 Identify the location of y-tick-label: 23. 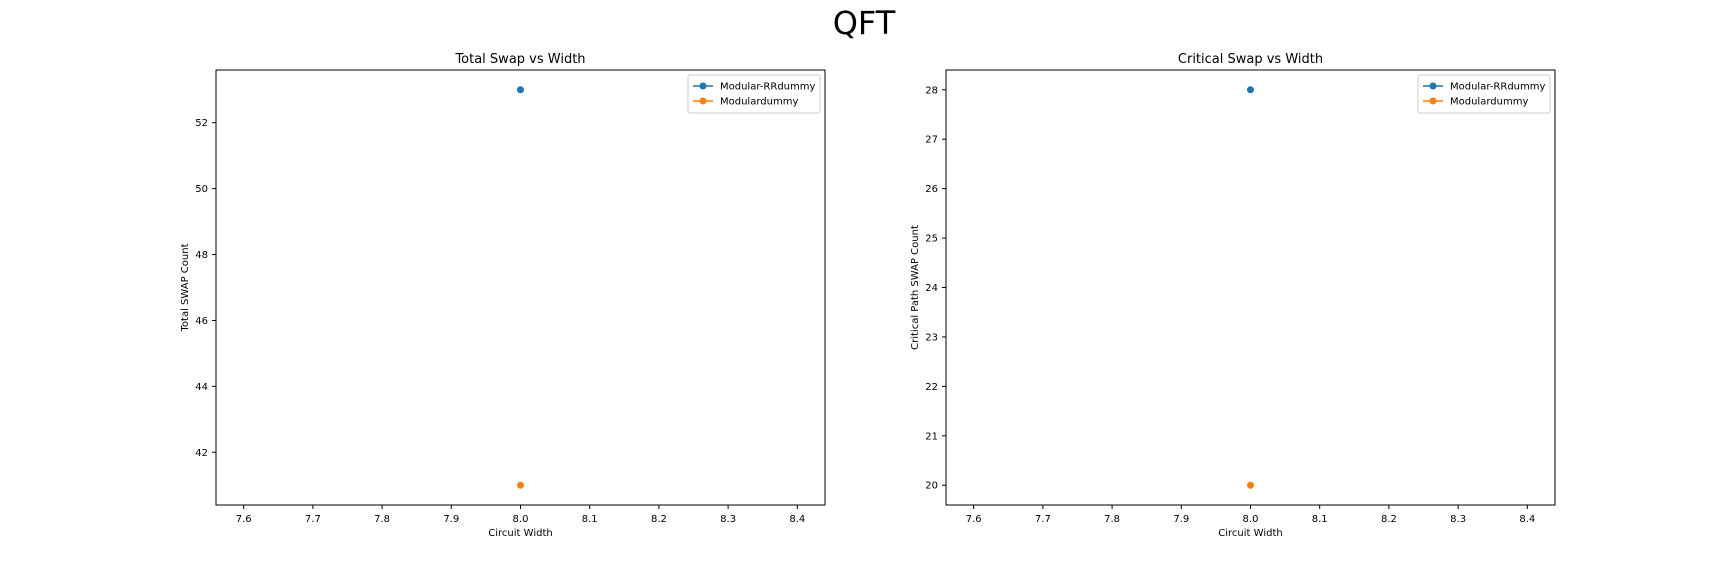
(931, 337).